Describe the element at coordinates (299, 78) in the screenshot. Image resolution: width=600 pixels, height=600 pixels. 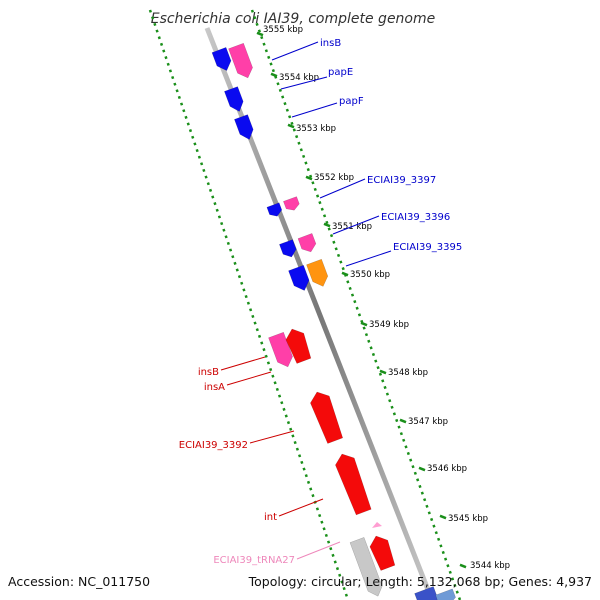
I see `kbp-tick-label: 3554 kbp` at that location.